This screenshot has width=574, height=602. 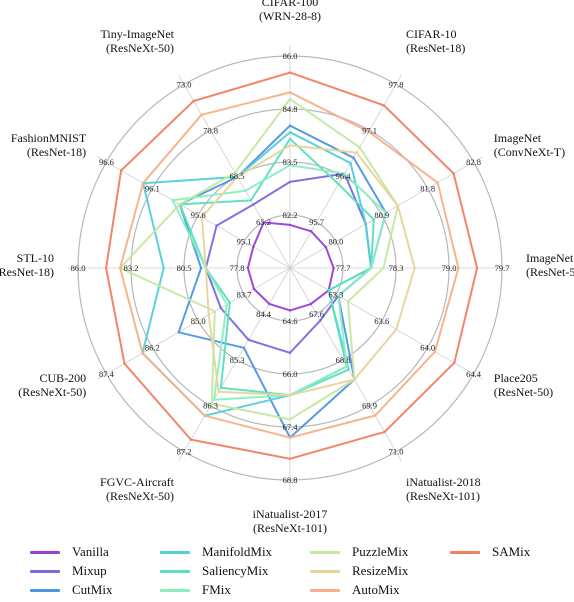 I want to click on axis-label-name: ImageNet, so click(x=550, y=258).